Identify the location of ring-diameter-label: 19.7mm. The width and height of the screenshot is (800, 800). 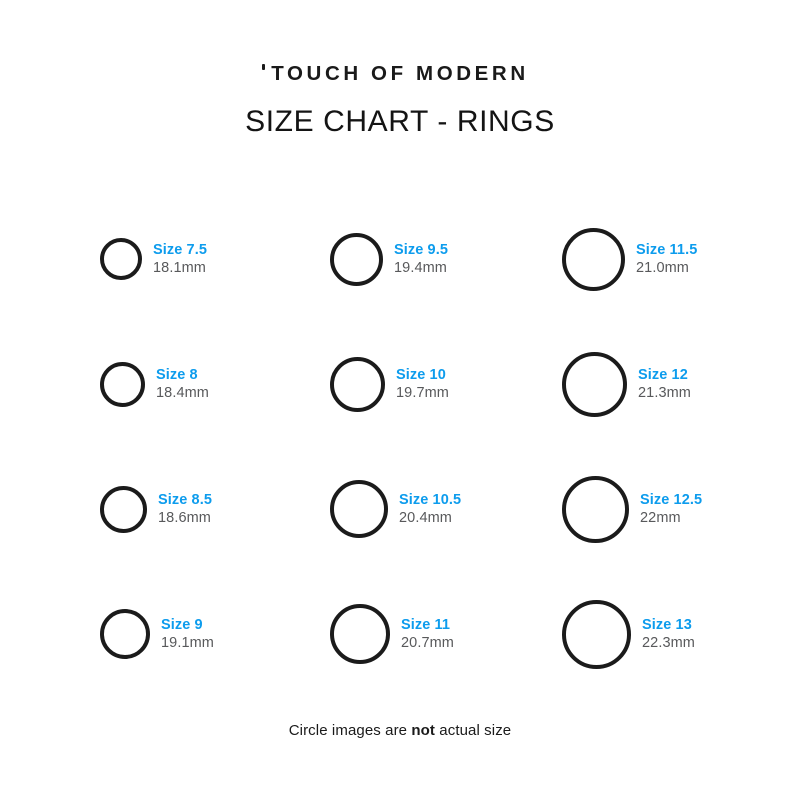
(422, 392).